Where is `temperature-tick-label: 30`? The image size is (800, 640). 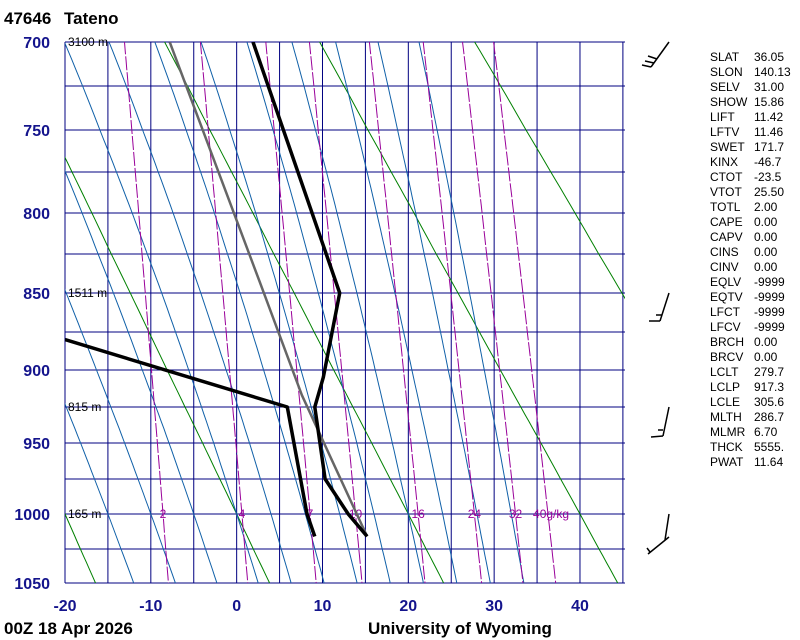 temperature-tick-label: 30 is located at coordinates (494, 606).